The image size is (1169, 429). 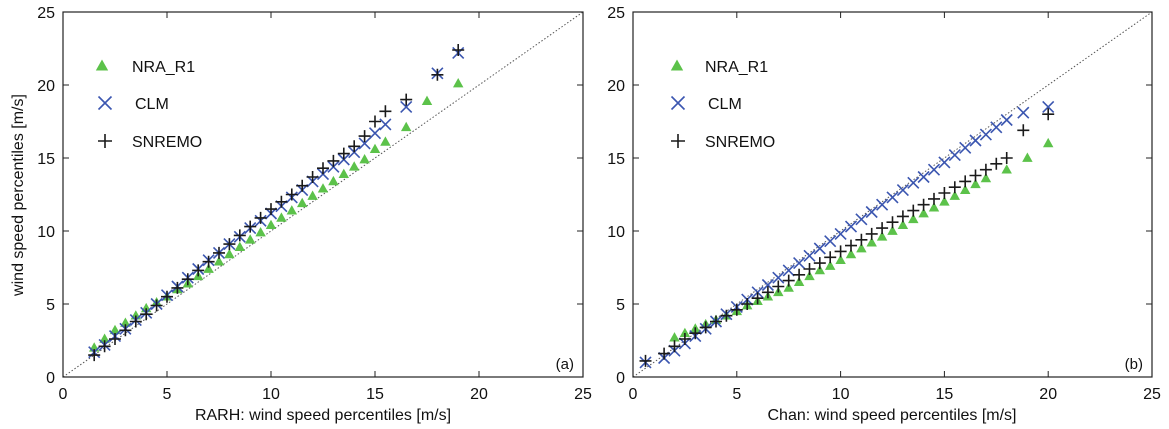 What do you see at coordinates (479, 394) in the screenshot?
I see `x-tick-label: 20` at bounding box center [479, 394].